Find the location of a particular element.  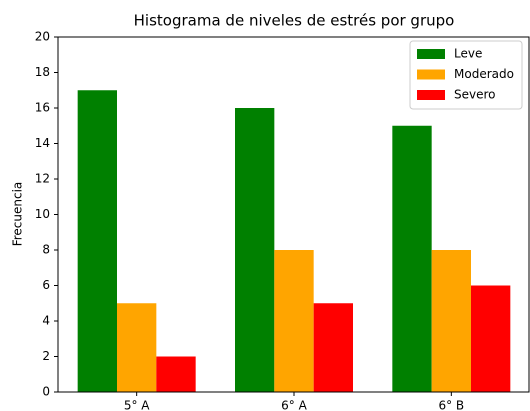

legend-label: Leve is located at coordinates (468, 54).